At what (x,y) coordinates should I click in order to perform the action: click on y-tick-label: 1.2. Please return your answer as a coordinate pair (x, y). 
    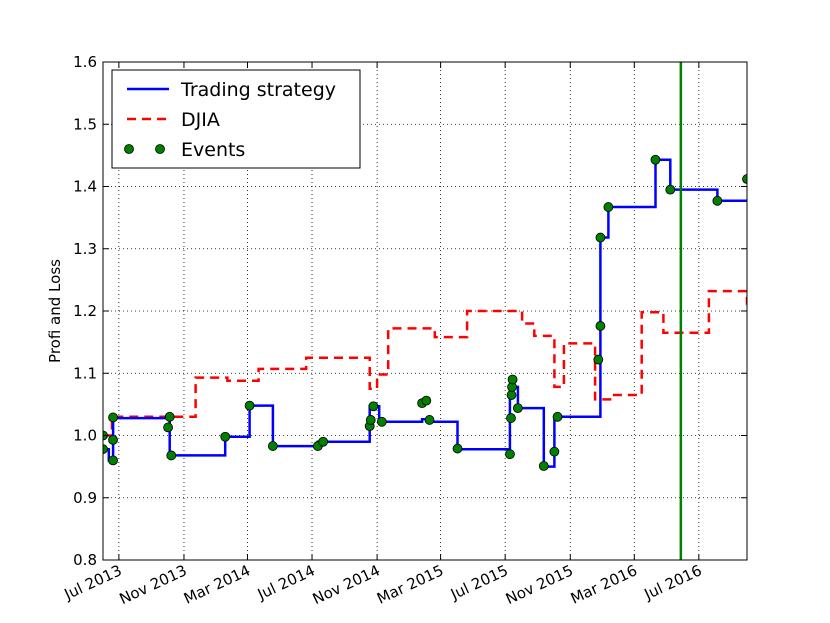
    Looking at the image, I should click on (85, 311).